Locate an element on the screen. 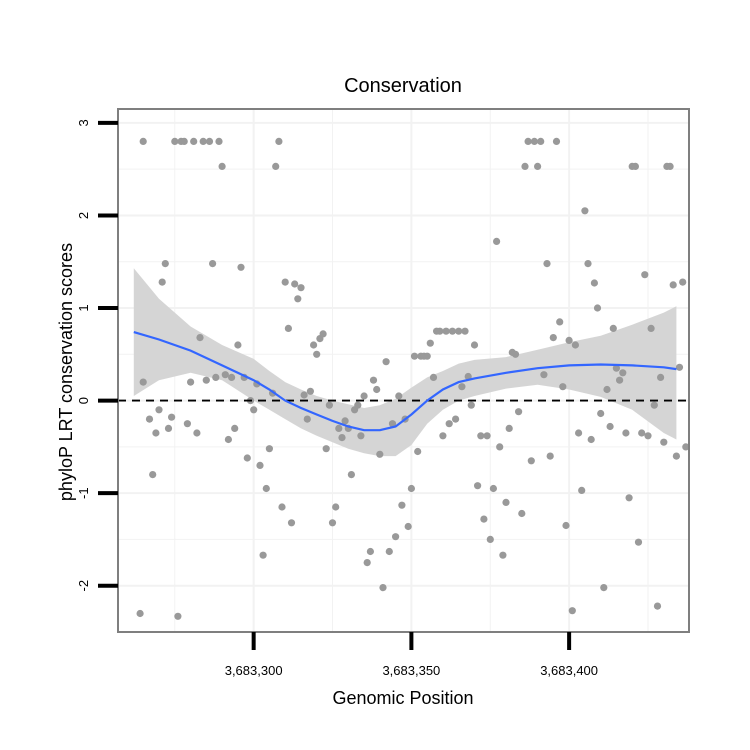 The height and width of the screenshot is (750, 750). y-axis-label: phyloP LRT conservation scores is located at coordinates (66, 372).